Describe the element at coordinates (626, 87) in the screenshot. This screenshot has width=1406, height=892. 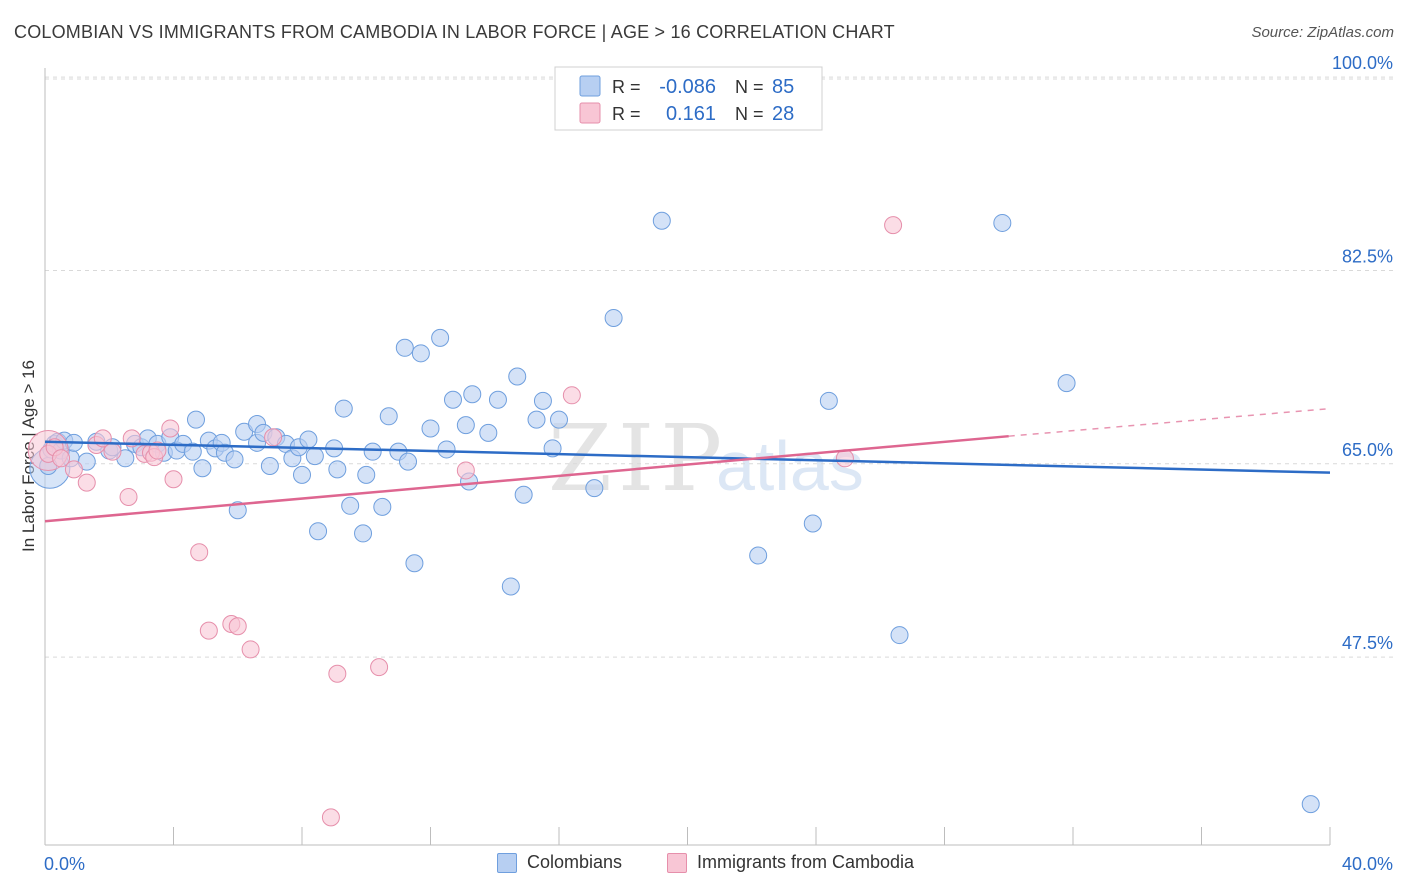
I see `stats-r-label-1: R =` at that location.